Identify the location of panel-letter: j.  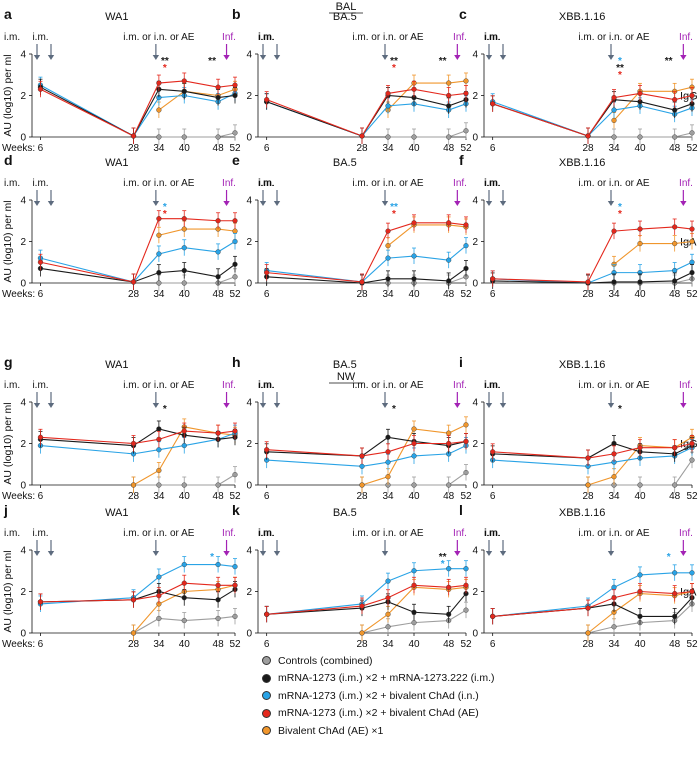
(5, 510).